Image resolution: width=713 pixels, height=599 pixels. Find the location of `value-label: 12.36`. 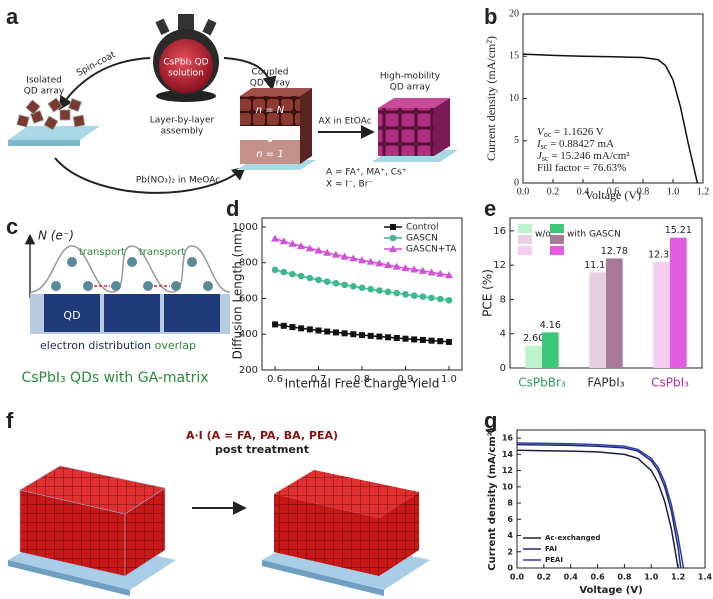

value-label: 12.36 is located at coordinates (661, 255).